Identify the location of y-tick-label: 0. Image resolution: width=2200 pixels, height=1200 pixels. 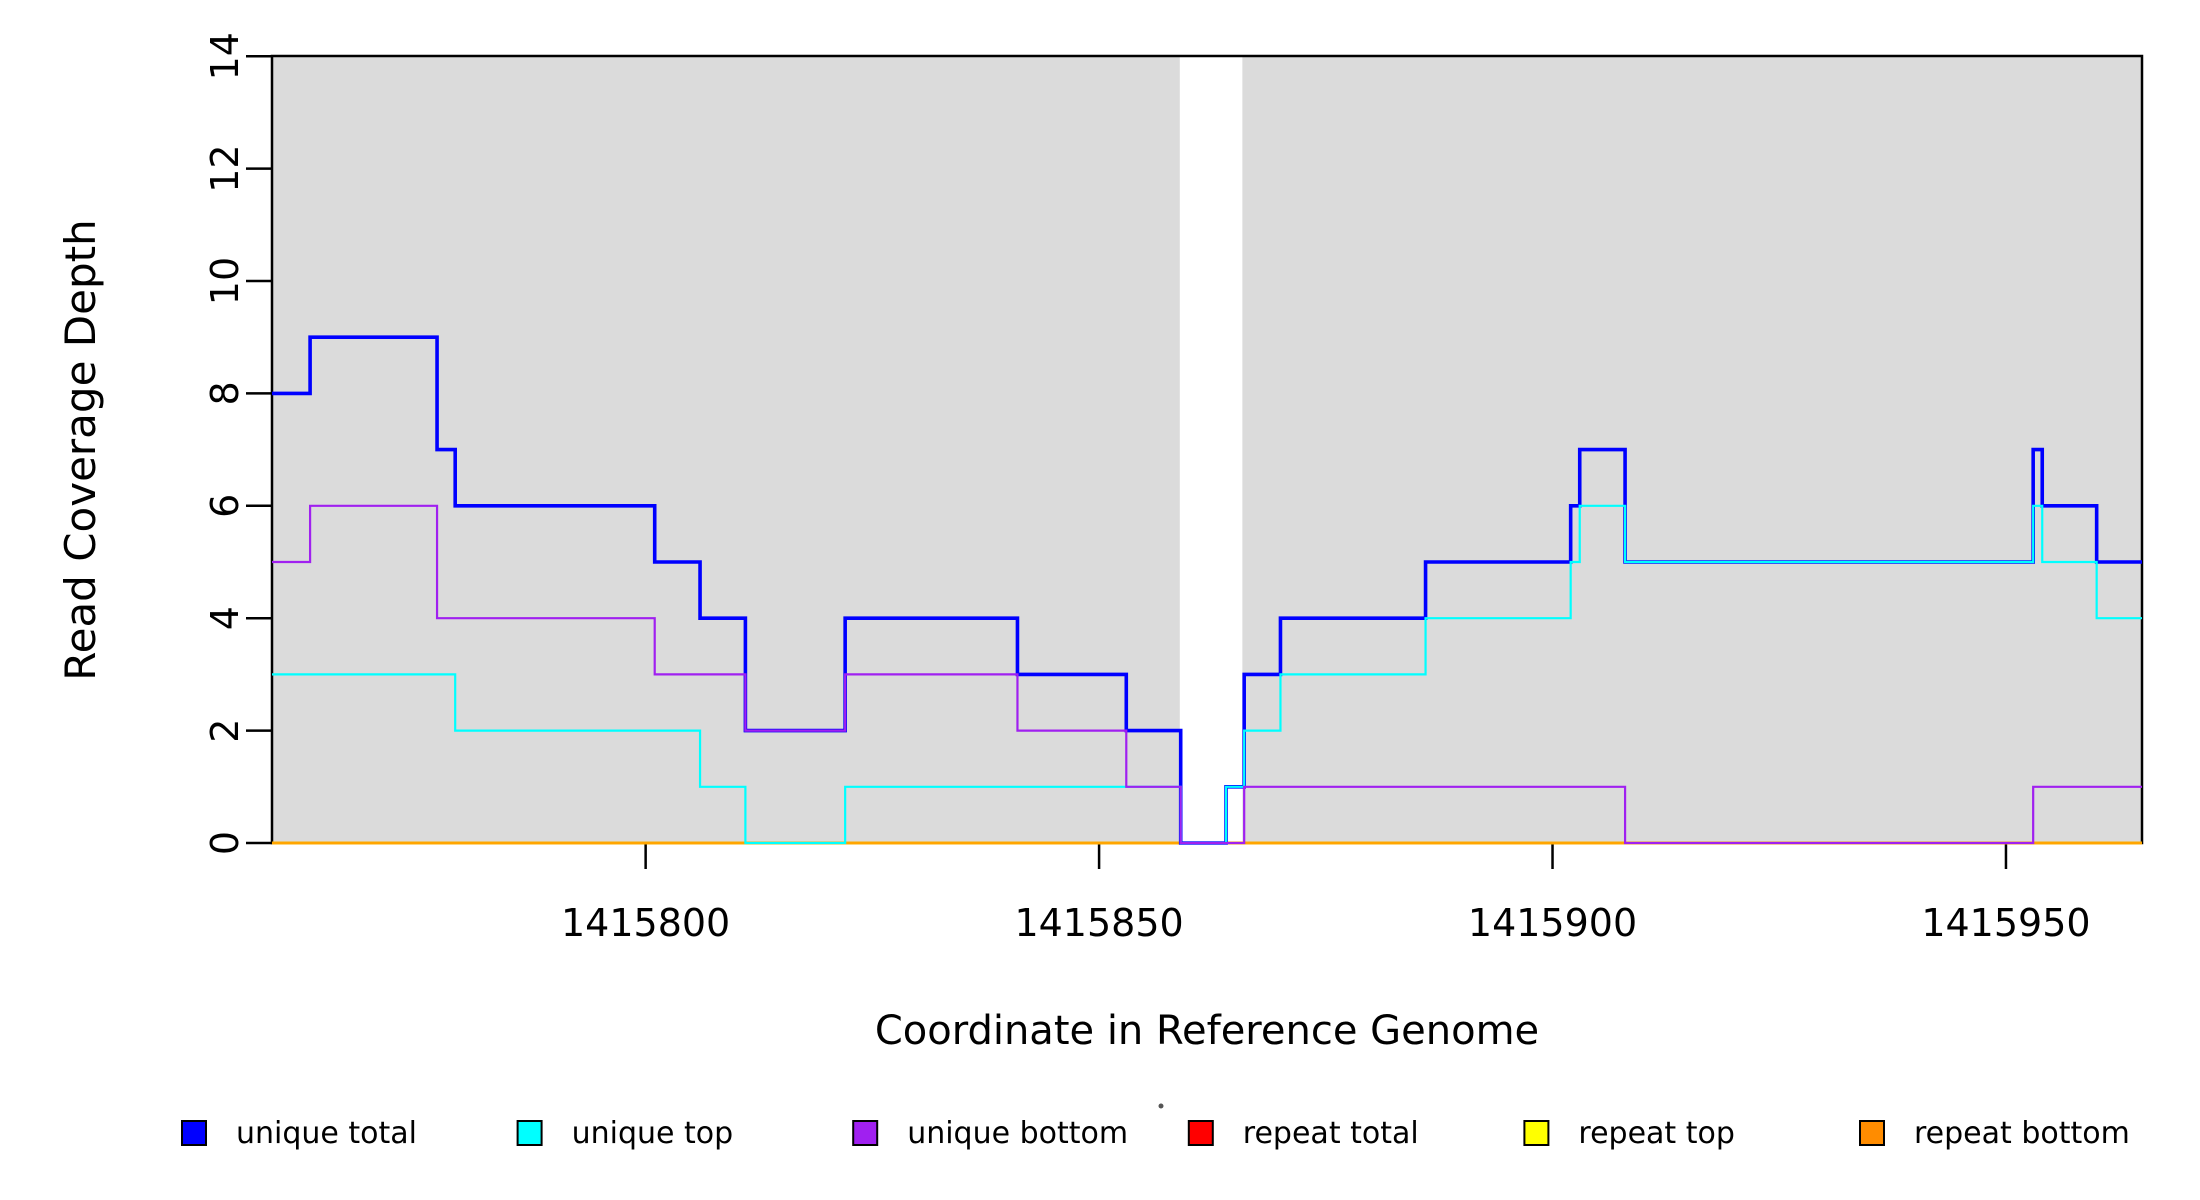
(225, 843).